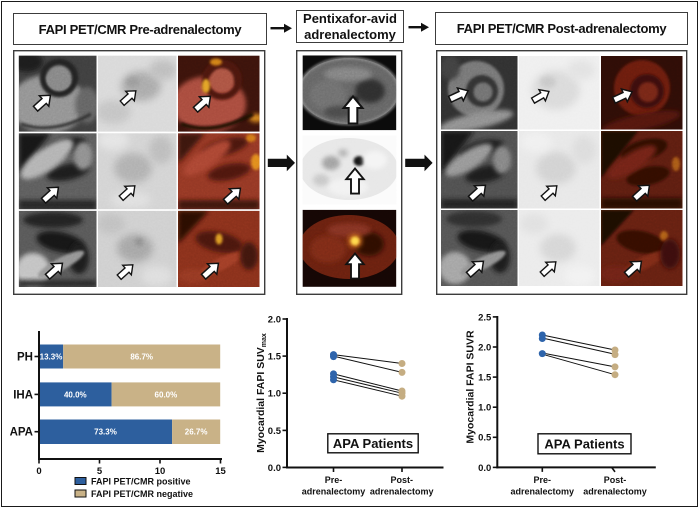 Image resolution: width=700 pixels, height=509 pixels. Describe the element at coordinates (51, 357) in the screenshot. I see `svg-text: 13.3%` at that location.